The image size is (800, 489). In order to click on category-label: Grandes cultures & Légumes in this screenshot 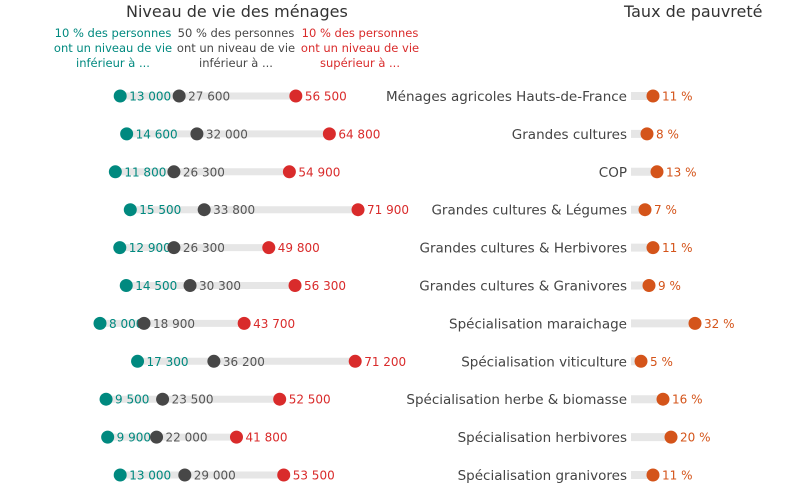, I will do `click(529, 211)`.